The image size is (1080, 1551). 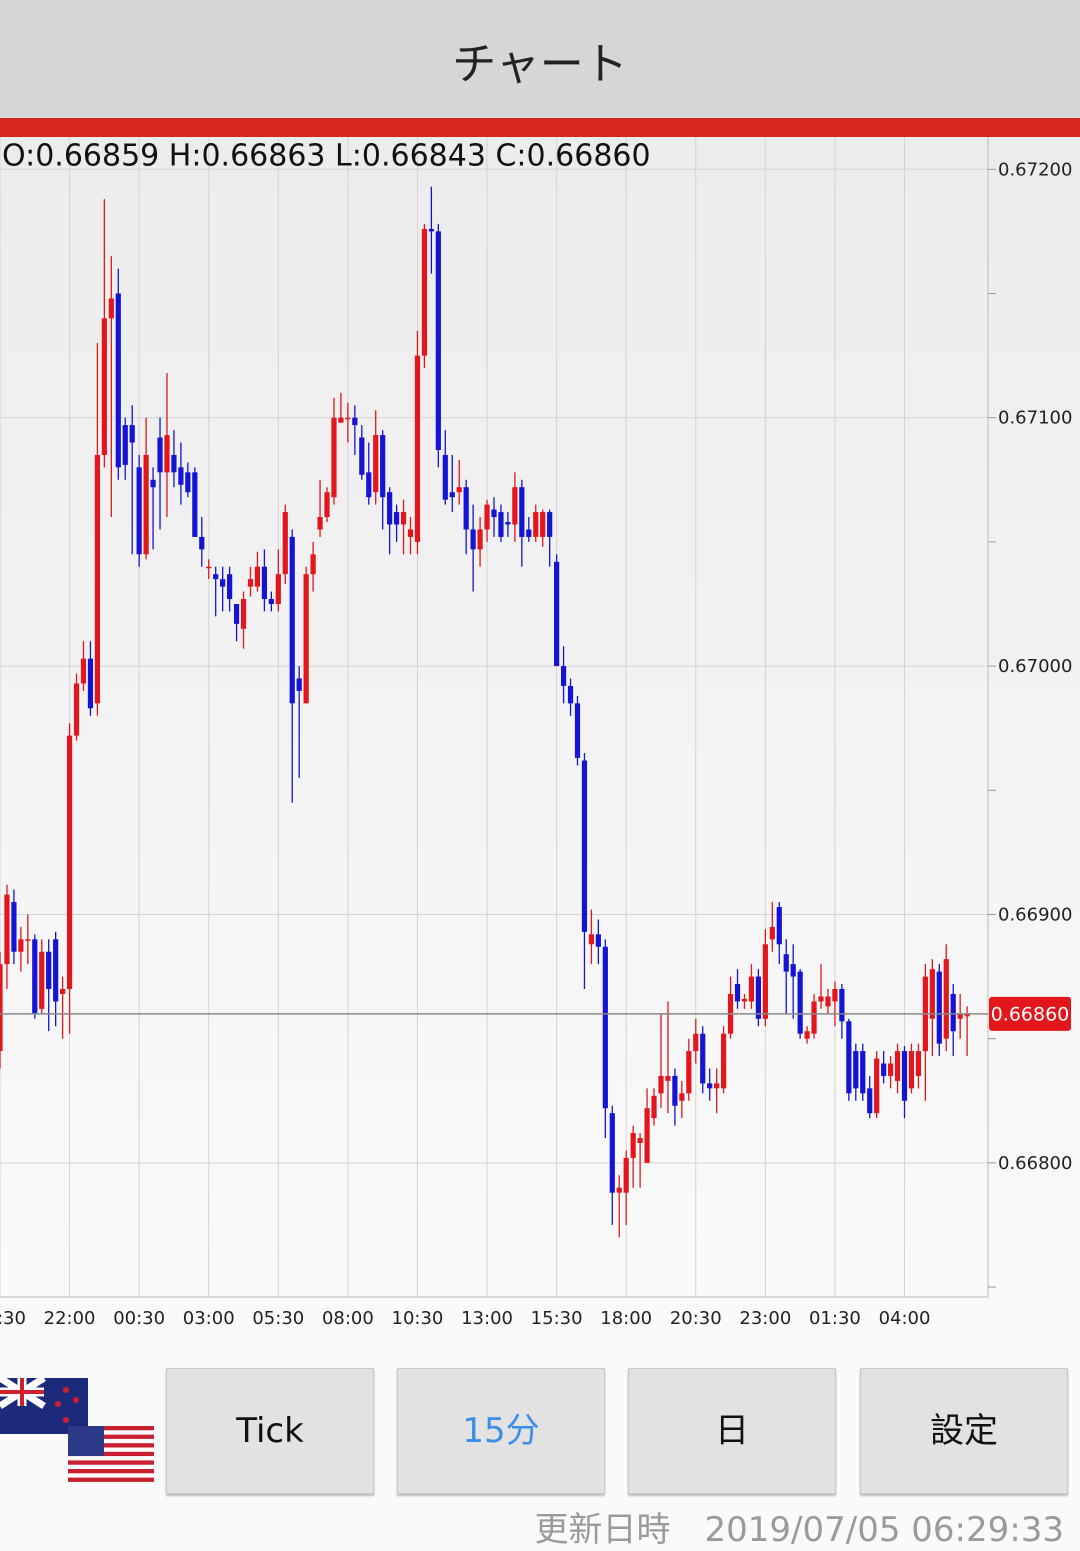 What do you see at coordinates (501, 1431) in the screenshot?
I see `interval-button: 15分` at bounding box center [501, 1431].